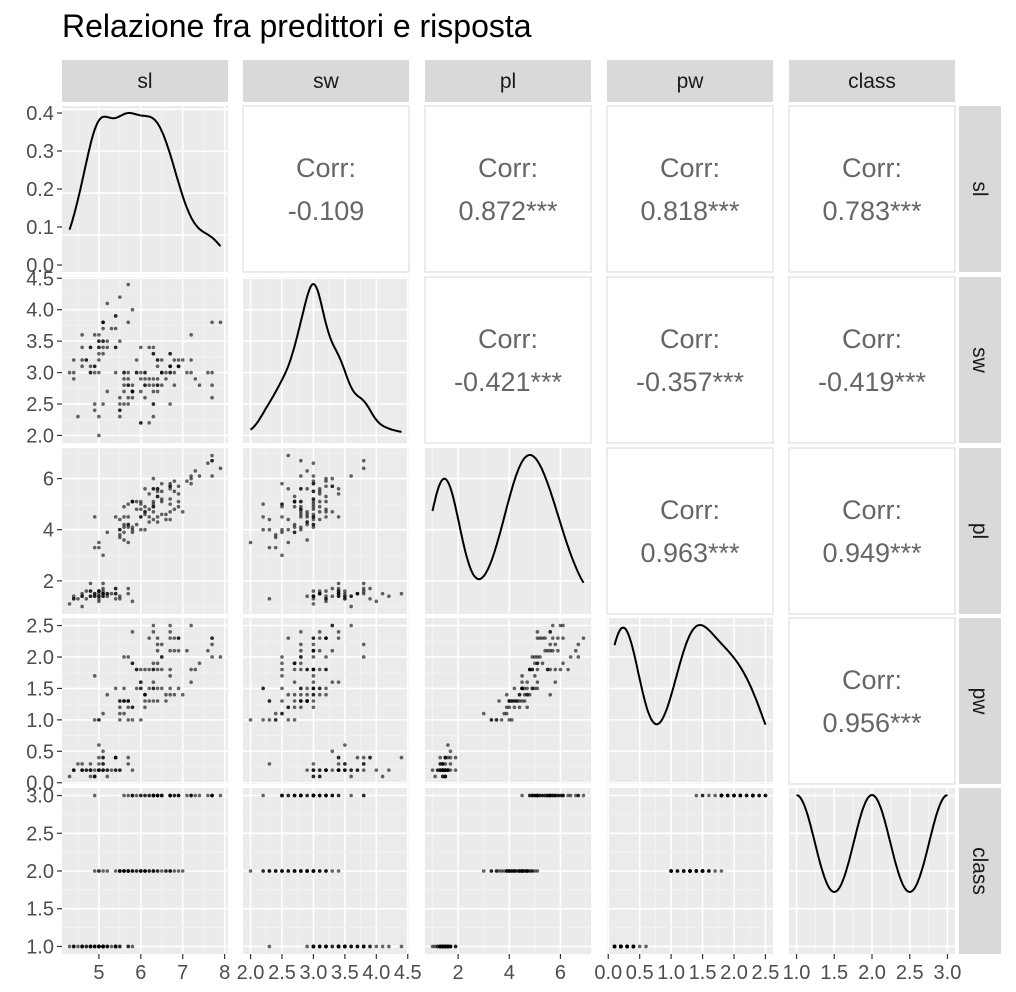 This screenshot has width=1016, height=992. What do you see at coordinates (40, 152) in the screenshot?
I see `y-tick-label-density: 0.3` at bounding box center [40, 152].